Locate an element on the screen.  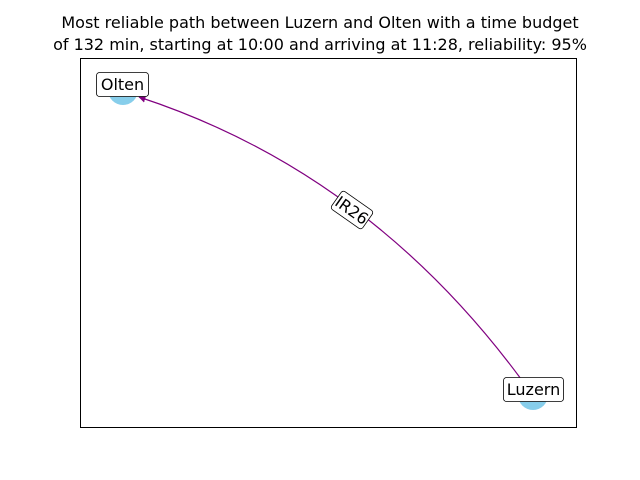
node-label-luzern: Luzern is located at coordinates (533, 389).